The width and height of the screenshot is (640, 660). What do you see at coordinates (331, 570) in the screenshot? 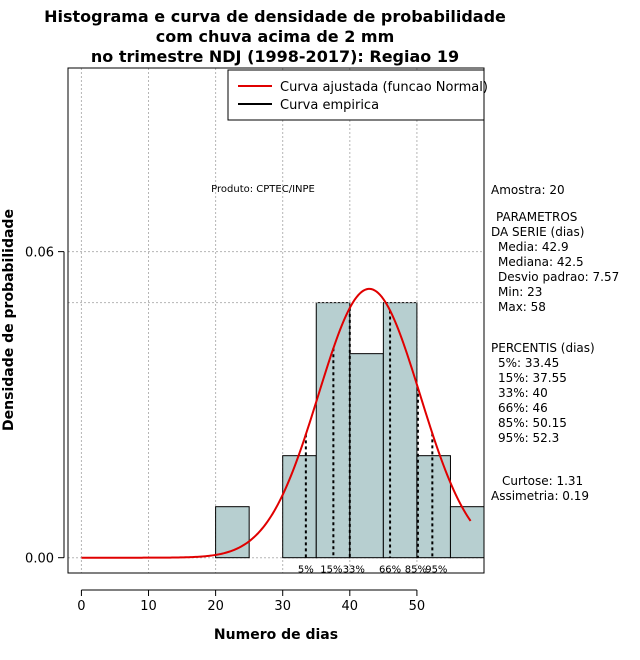
I see `percentile-label-1: 15%` at bounding box center [331, 570].